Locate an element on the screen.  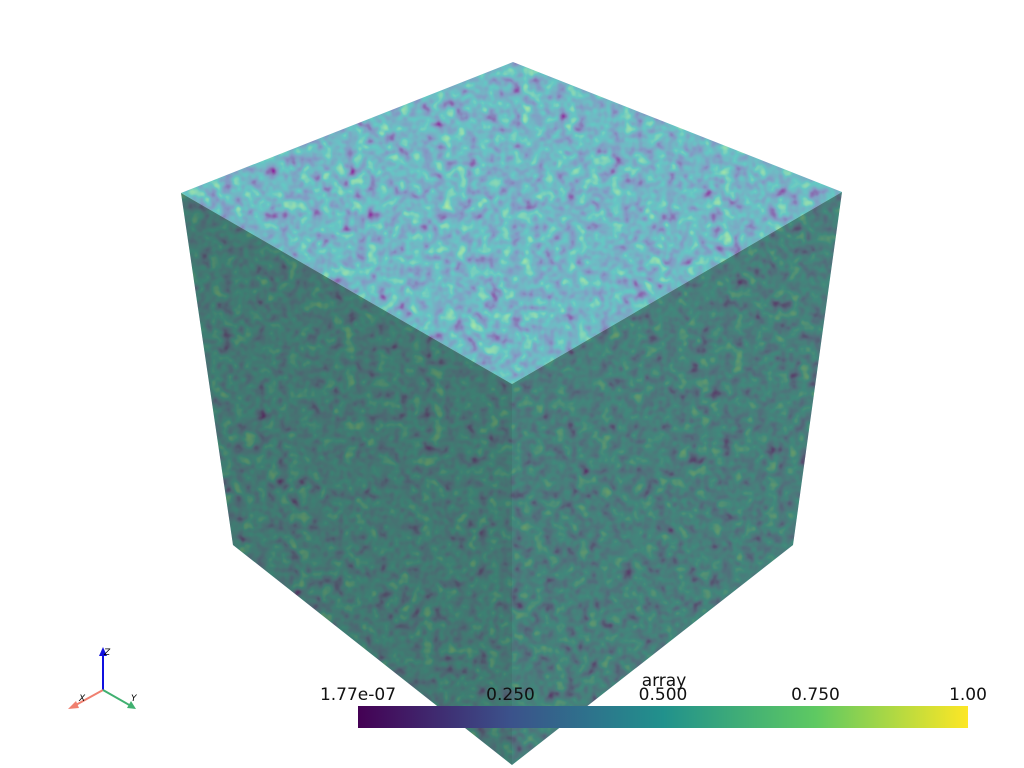
y-arrow is located at coordinates (131, 705).